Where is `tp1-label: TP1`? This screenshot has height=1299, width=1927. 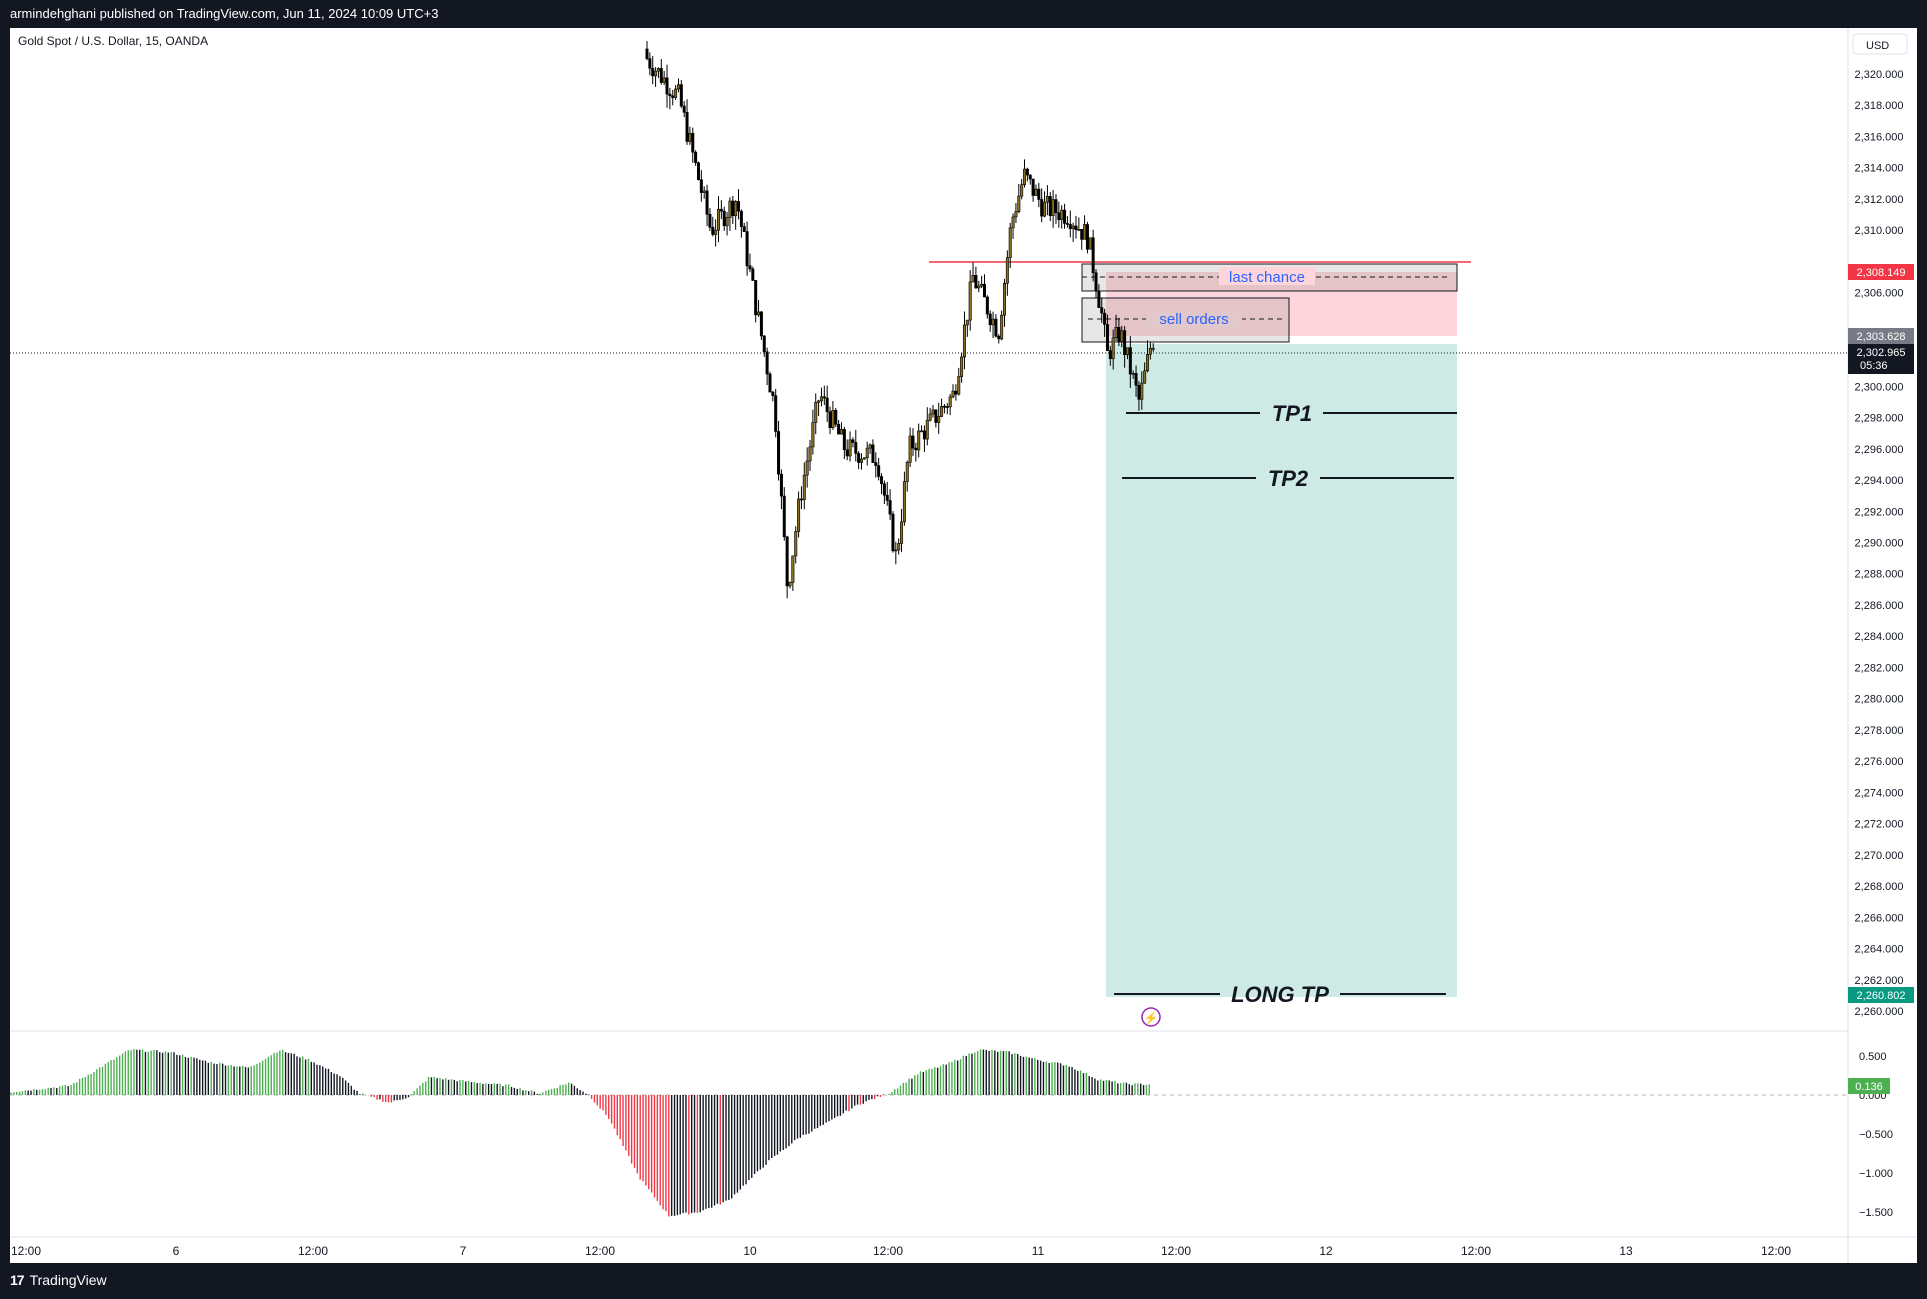
tp1-label: TP1 is located at coordinates (1292, 413).